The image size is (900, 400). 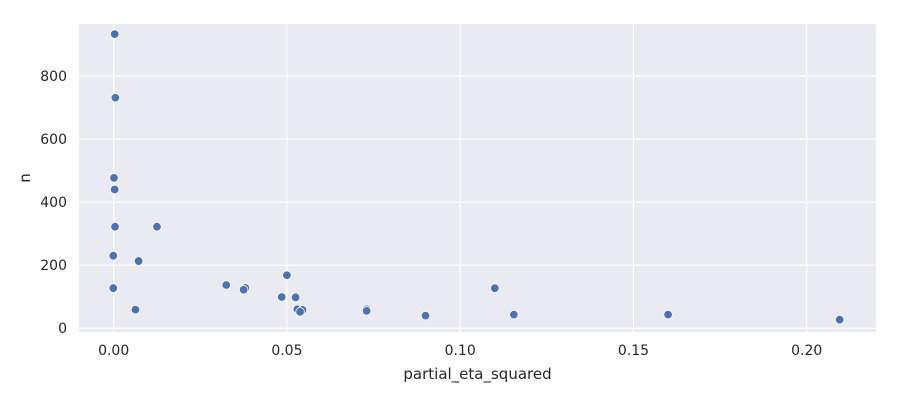 I want to click on x-axis-ticks: 0.00 0.05 0.10 0.15 0.20, so click(x=460, y=351).